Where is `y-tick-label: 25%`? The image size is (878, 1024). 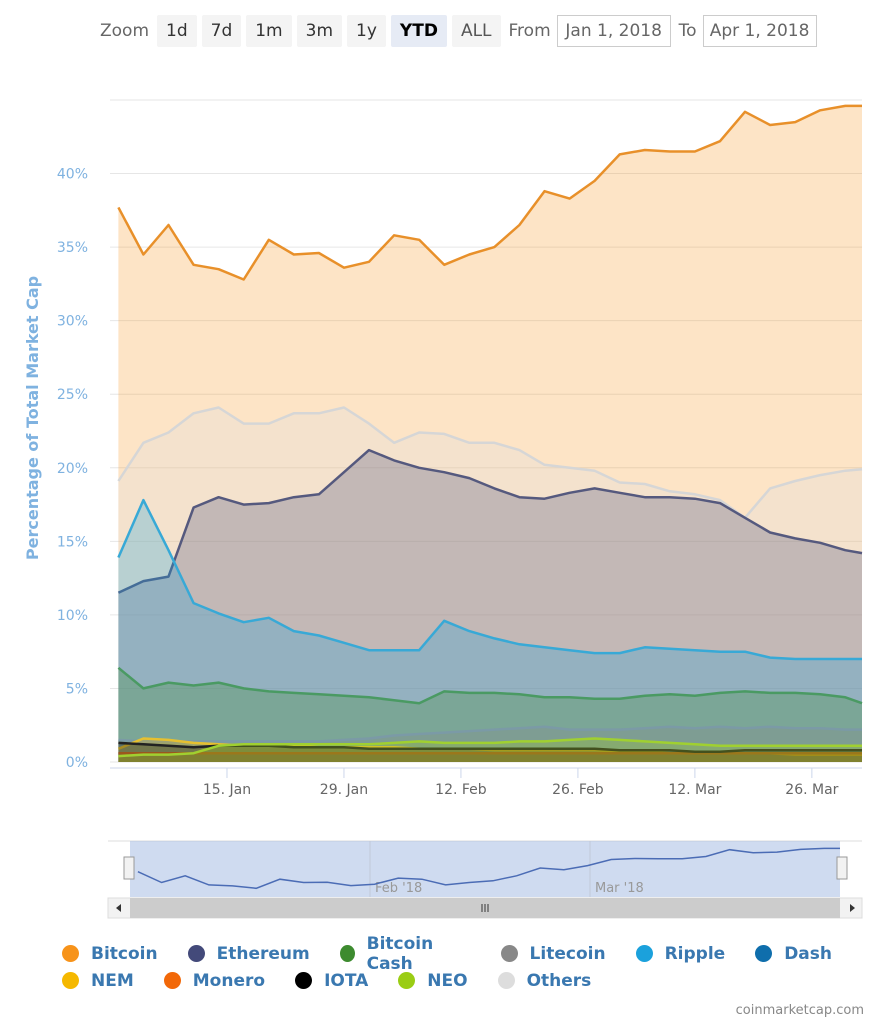
y-tick-label: 25% is located at coordinates (72, 395).